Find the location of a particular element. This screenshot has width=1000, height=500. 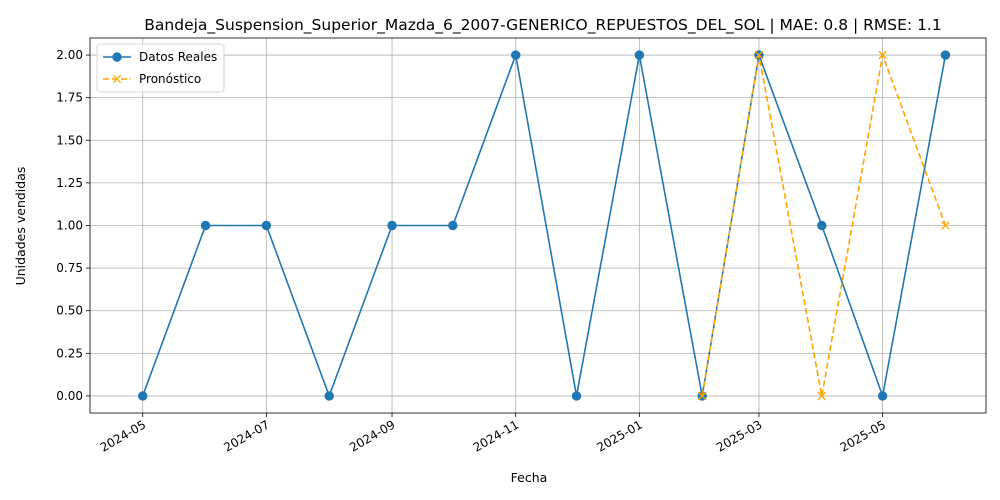

y-axis-ticks: 0.00 0.25 0.50 0.75 1.00 1.25 1.50 1.75 2.00 is located at coordinates (73, 225).